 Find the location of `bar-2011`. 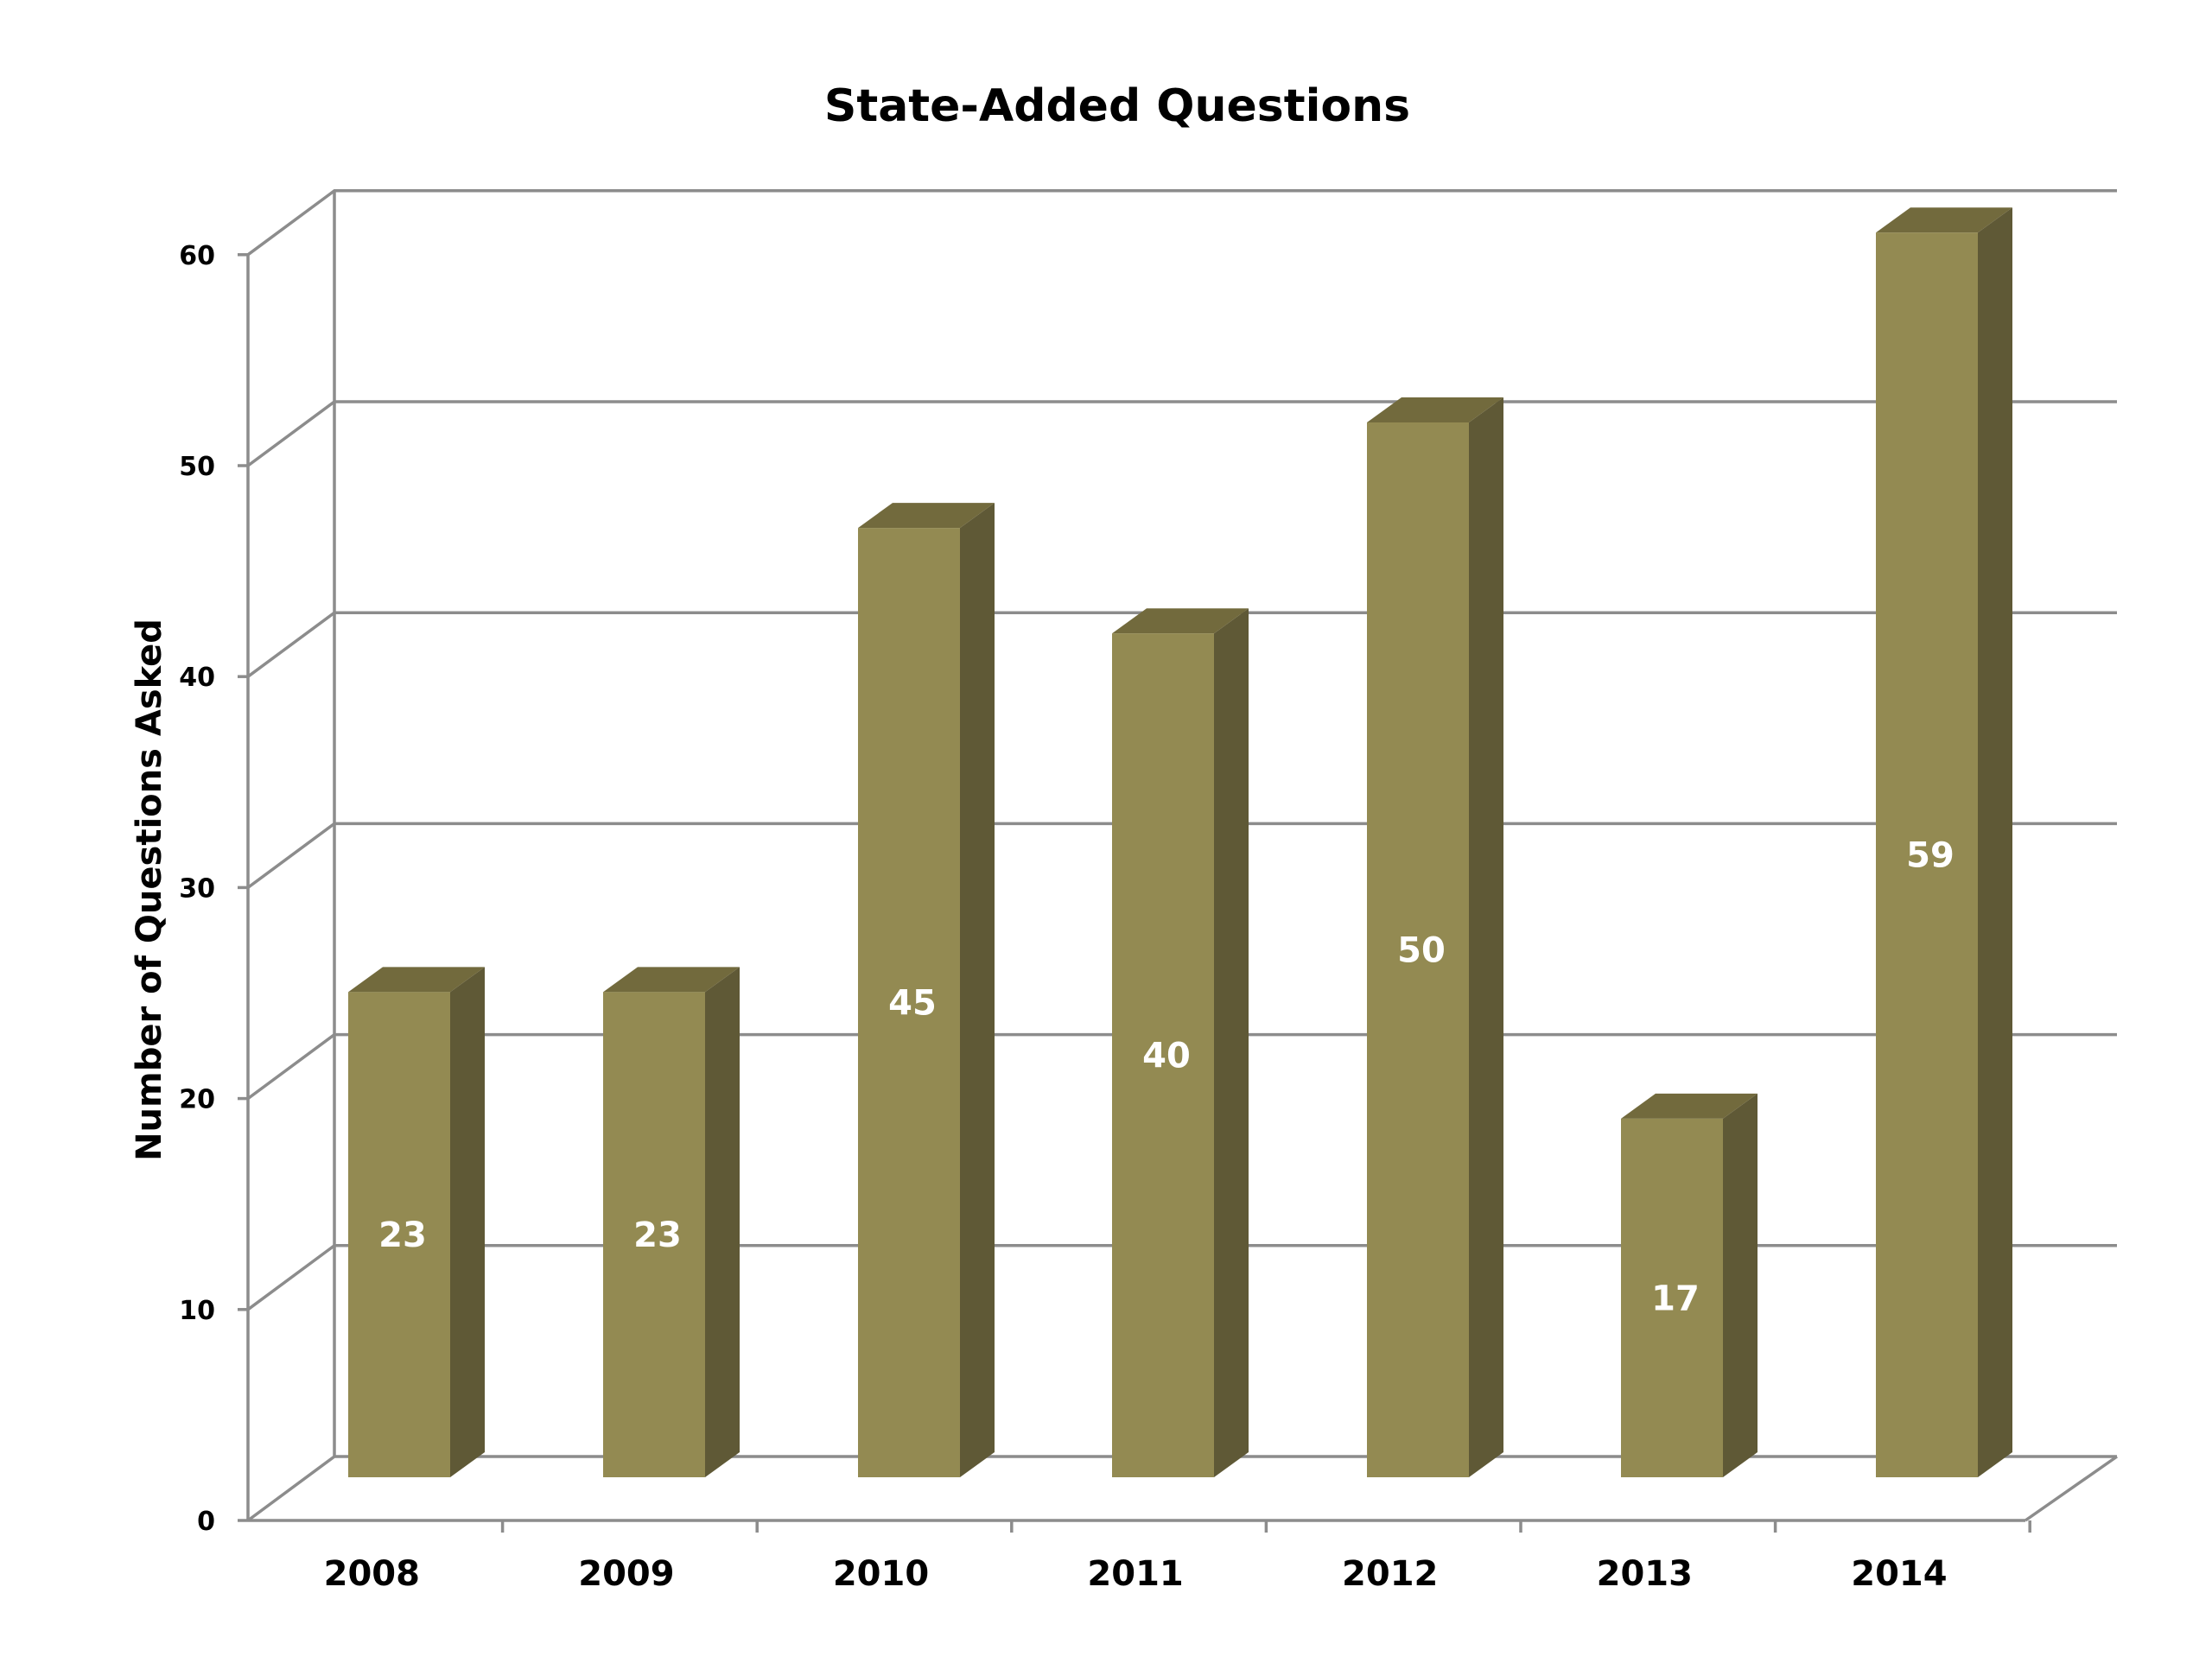

bar-2011 is located at coordinates (1180, 1043).